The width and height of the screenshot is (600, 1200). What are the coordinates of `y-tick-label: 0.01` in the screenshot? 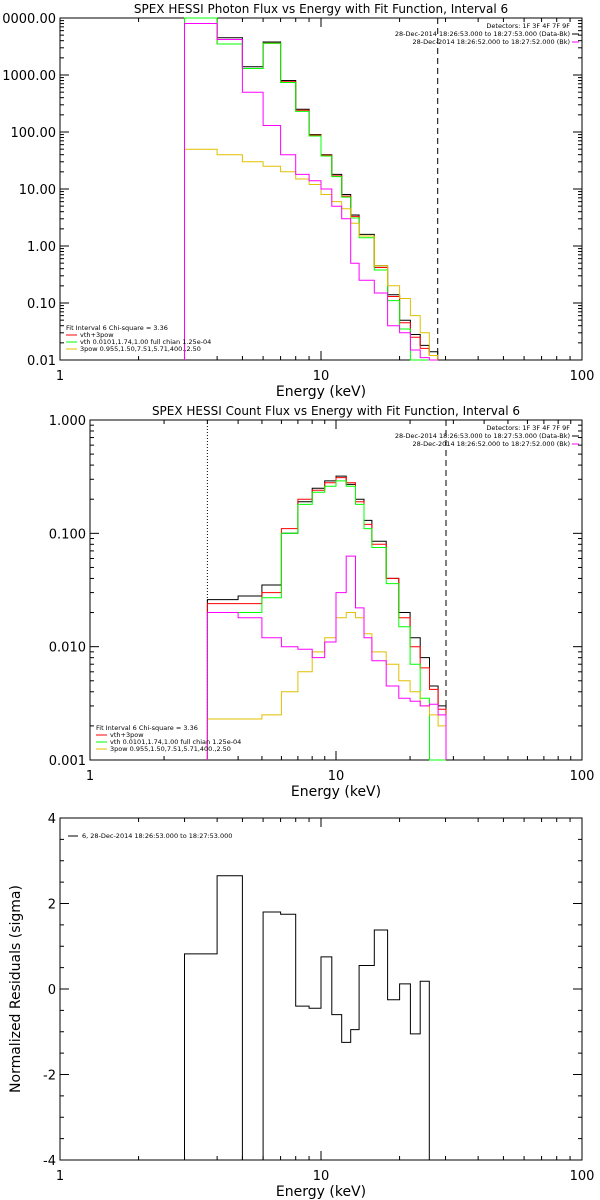 It's located at (41, 361).